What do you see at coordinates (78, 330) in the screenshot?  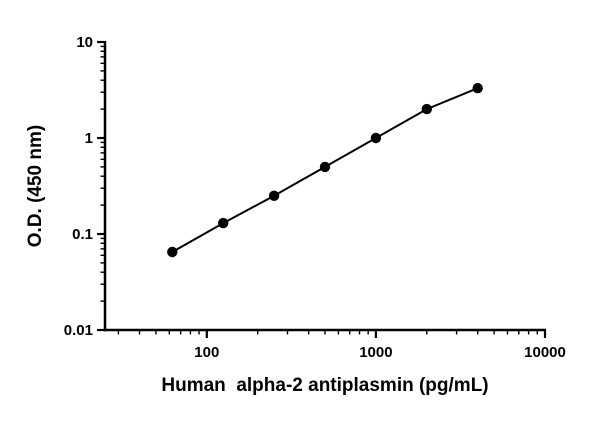 I see `y-tick-label: 0.01` at bounding box center [78, 330].